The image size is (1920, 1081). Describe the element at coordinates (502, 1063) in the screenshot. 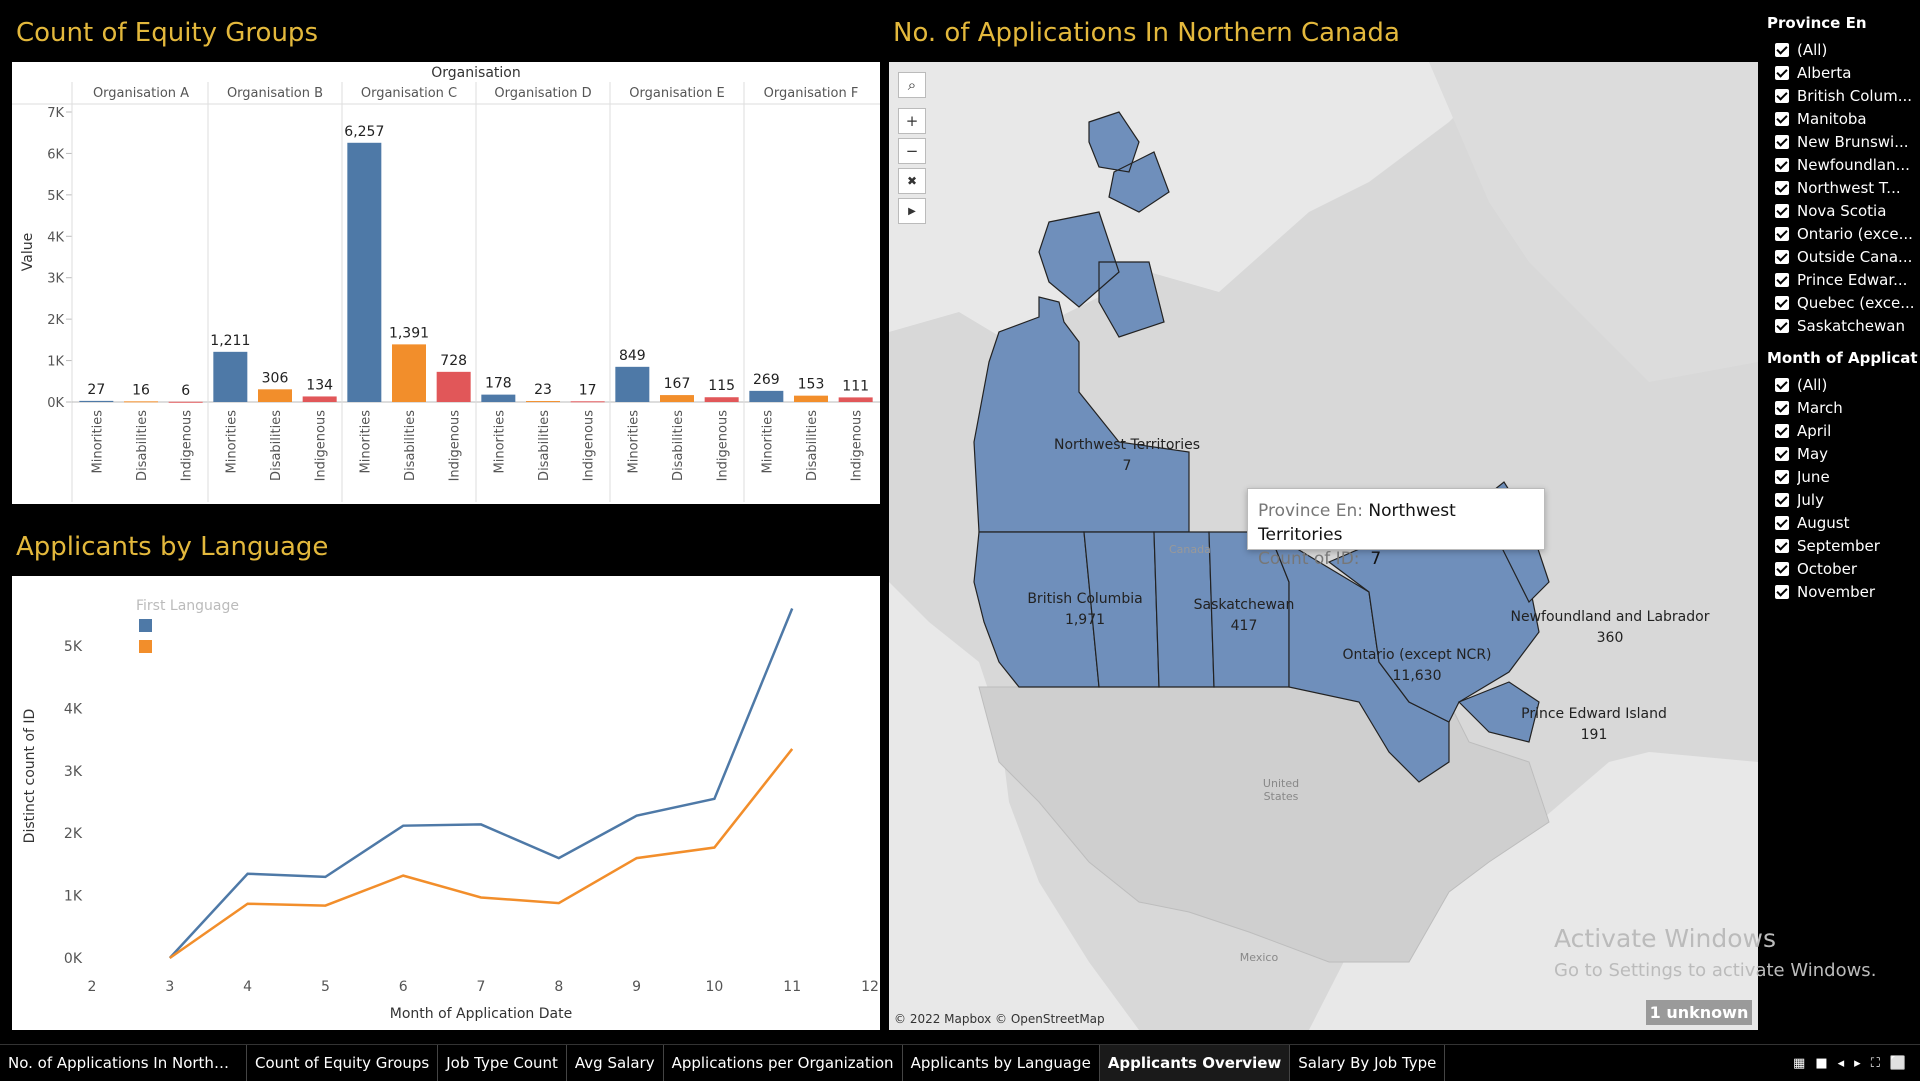

I see `tab-job-type-count: Job Type Count` at that location.